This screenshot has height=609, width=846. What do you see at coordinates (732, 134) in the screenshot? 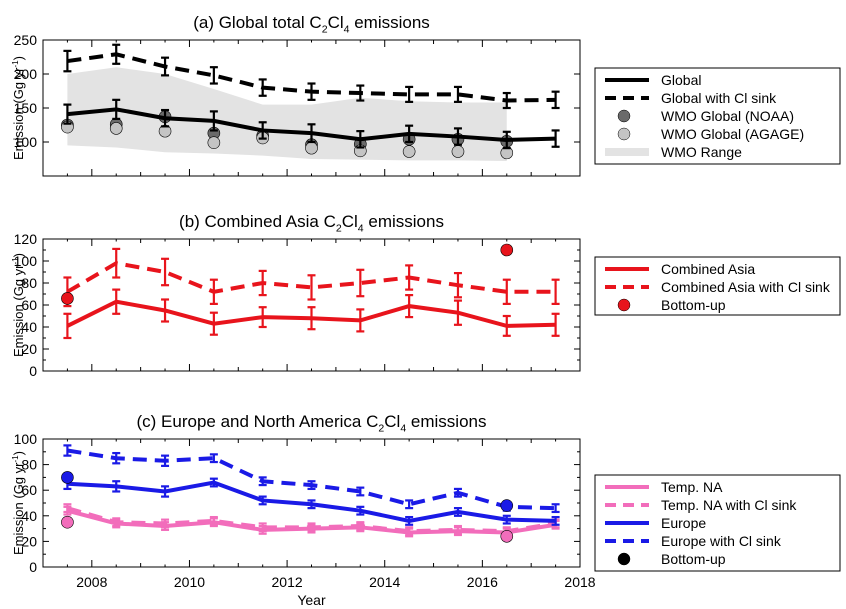
I see `legend-label: WMO Global (AGAGE)` at bounding box center [732, 134].